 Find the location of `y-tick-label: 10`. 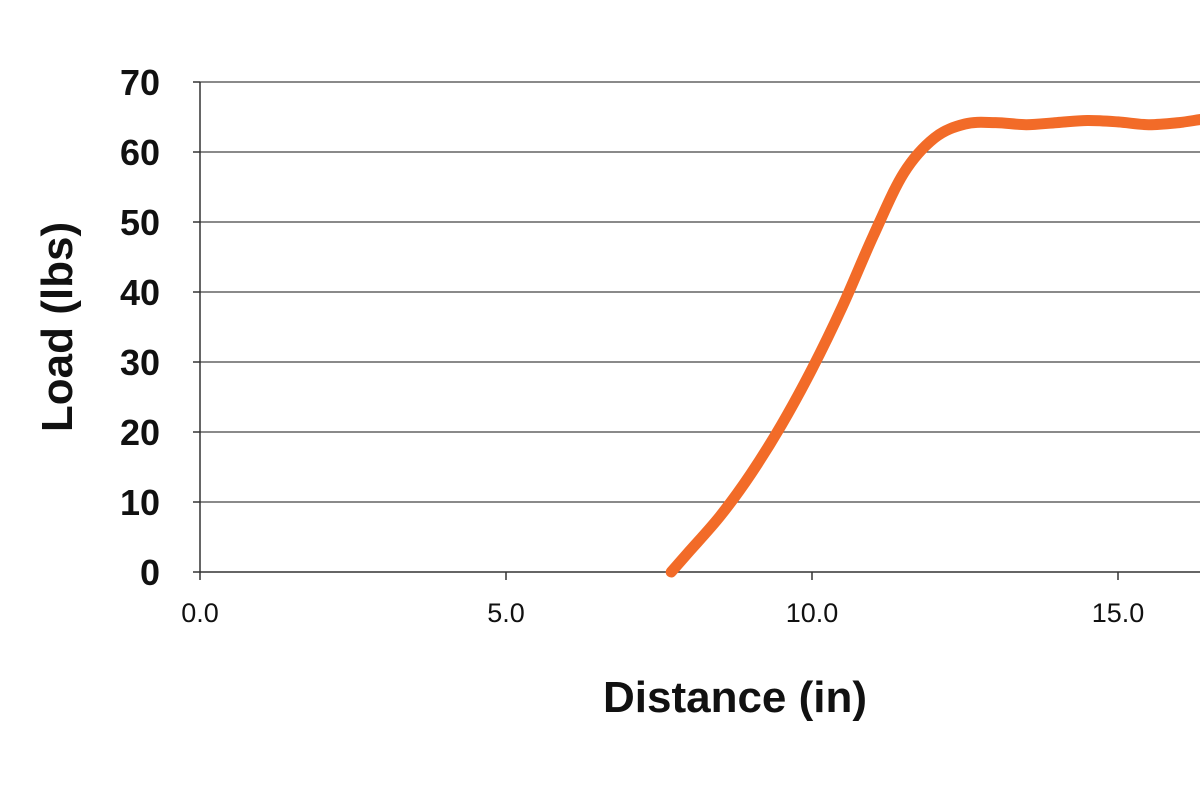

y-tick-label: 10 is located at coordinates (140, 502).